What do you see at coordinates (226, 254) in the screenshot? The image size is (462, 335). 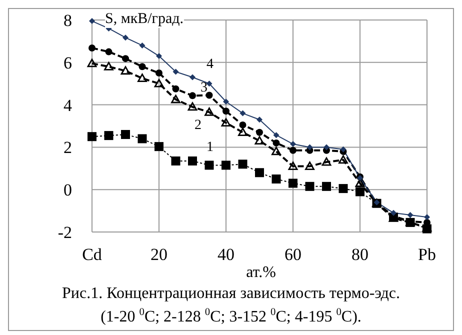 I see `x-tick-label: 40` at bounding box center [226, 254].